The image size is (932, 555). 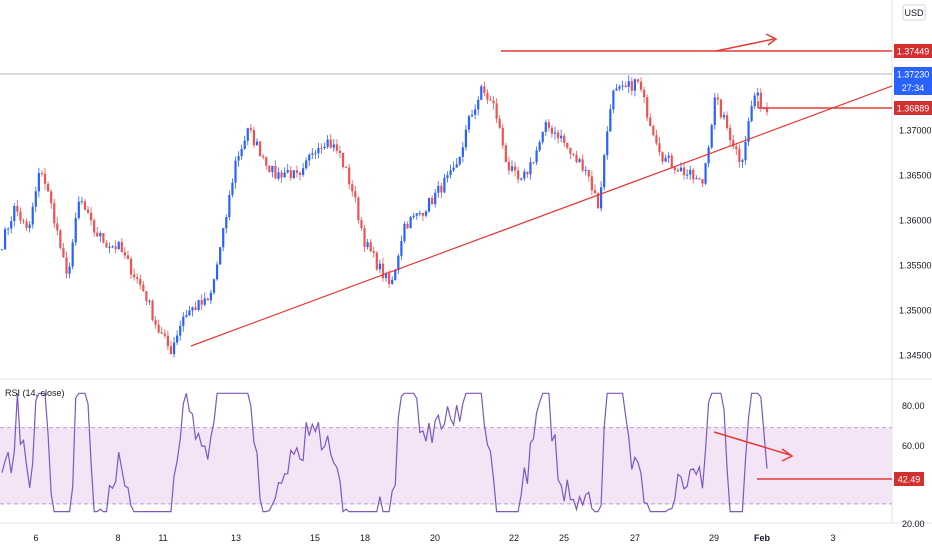 I want to click on time-tick-label: Feb, so click(x=762, y=538).